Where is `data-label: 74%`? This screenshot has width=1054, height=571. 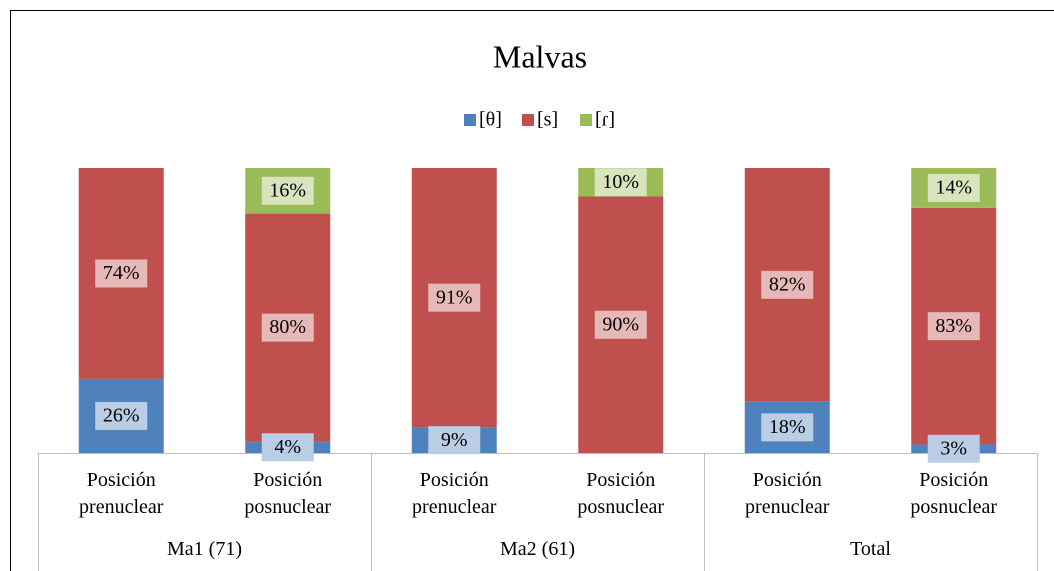 data-label: 74% is located at coordinates (121, 273).